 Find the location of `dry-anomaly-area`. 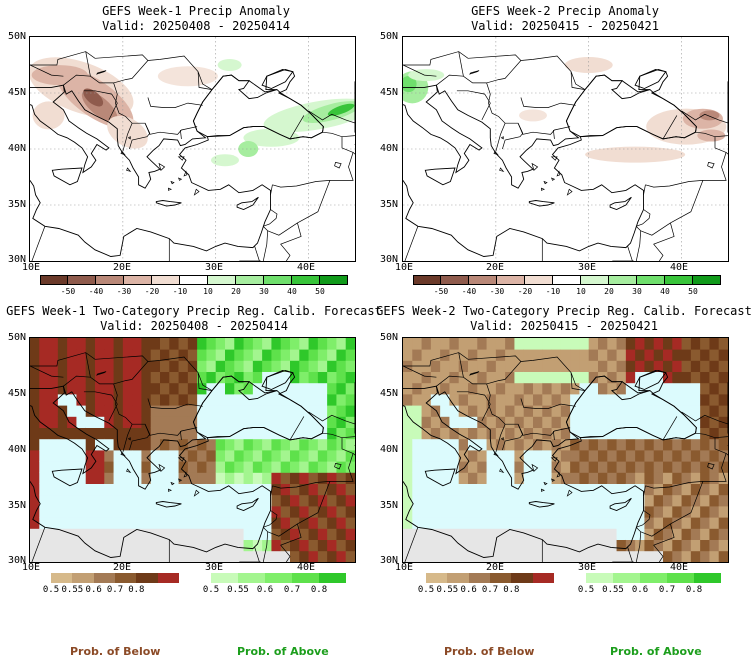

dry-anomaly-area is located at coordinates (59, 75).